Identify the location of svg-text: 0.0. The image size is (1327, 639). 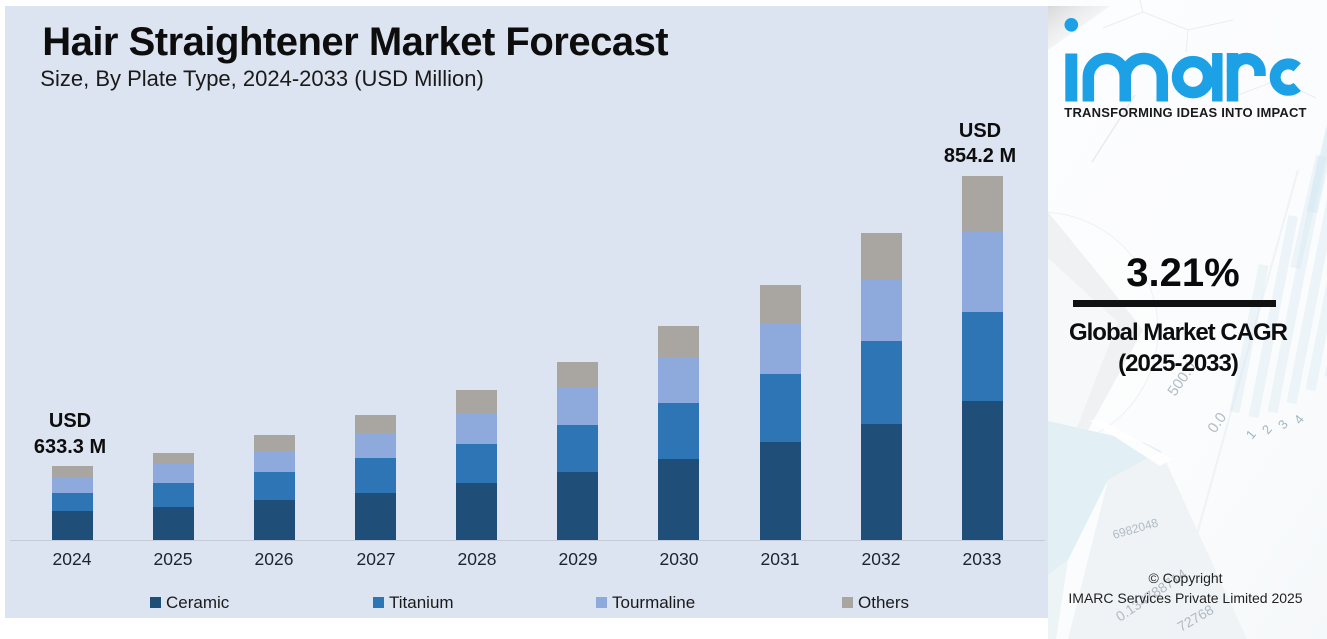
(1217, 422).